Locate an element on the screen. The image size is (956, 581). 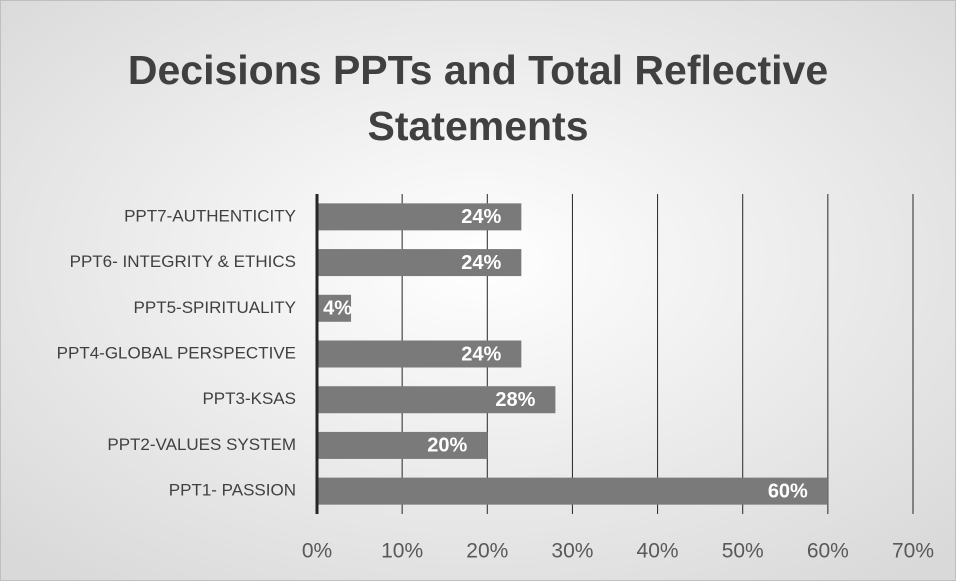
x-tick-label: 50% is located at coordinates (743, 551).